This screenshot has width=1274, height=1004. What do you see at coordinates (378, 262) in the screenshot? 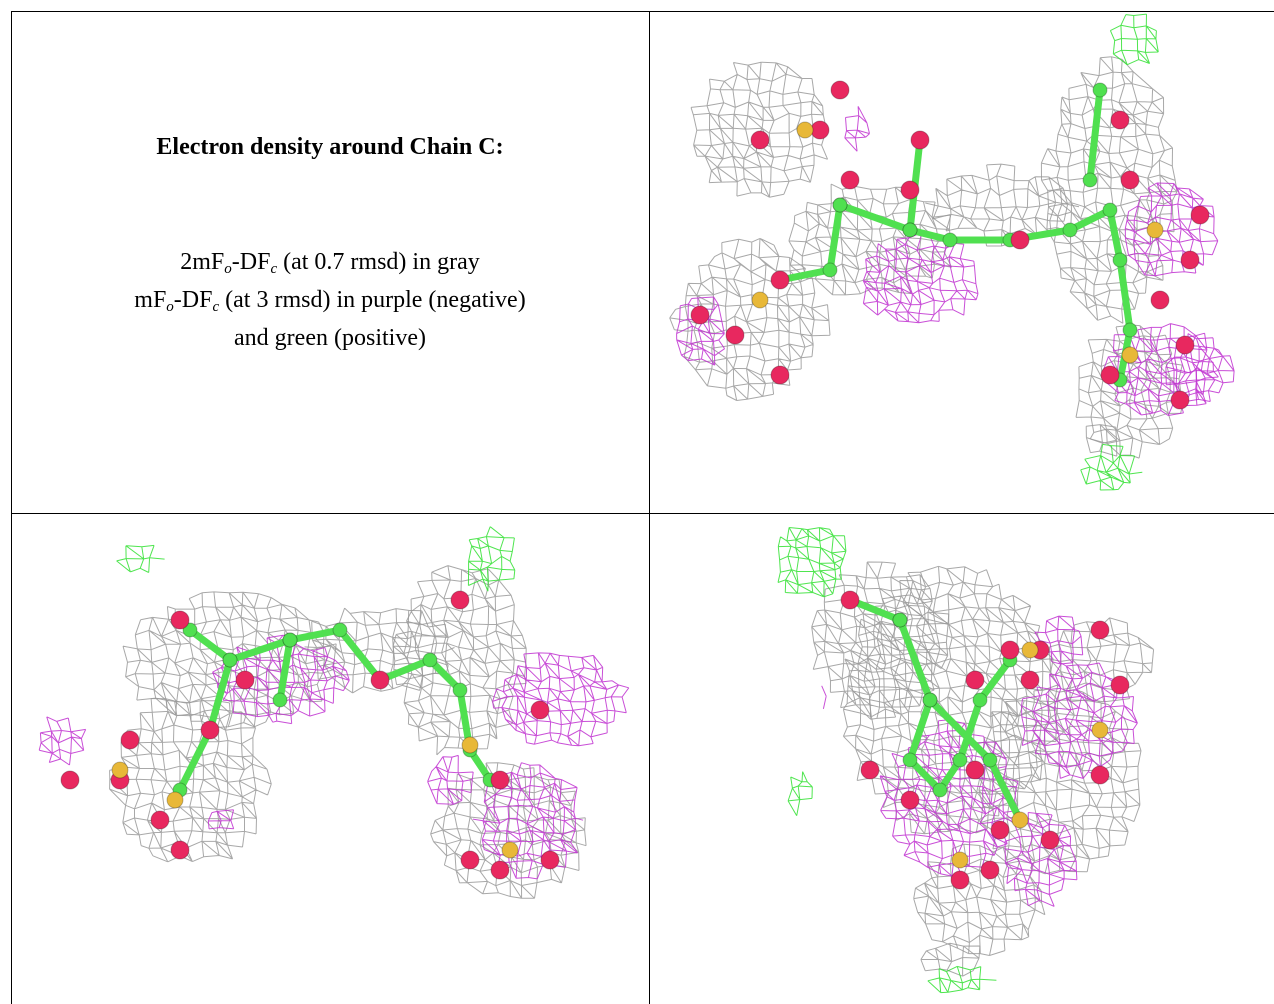
I see `text-part: (at 0.7 rmsd) in gray` at bounding box center [378, 262].